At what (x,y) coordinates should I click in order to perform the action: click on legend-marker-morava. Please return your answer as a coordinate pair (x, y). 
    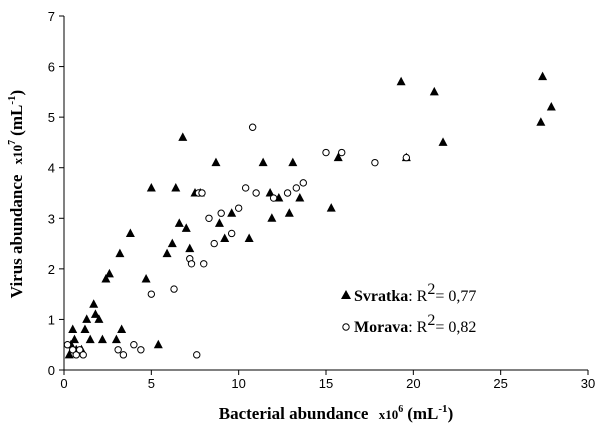
    Looking at the image, I should click on (346, 327).